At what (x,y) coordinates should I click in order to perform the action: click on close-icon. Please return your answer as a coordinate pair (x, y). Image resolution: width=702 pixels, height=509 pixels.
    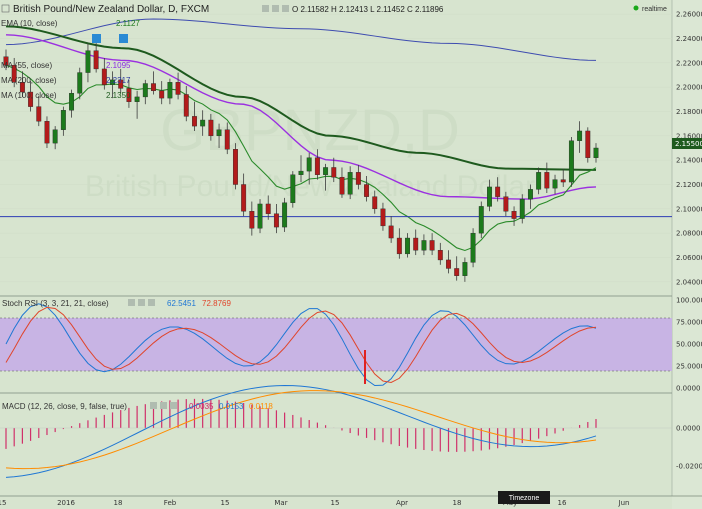
    Looking at the image, I should click on (285, 8).